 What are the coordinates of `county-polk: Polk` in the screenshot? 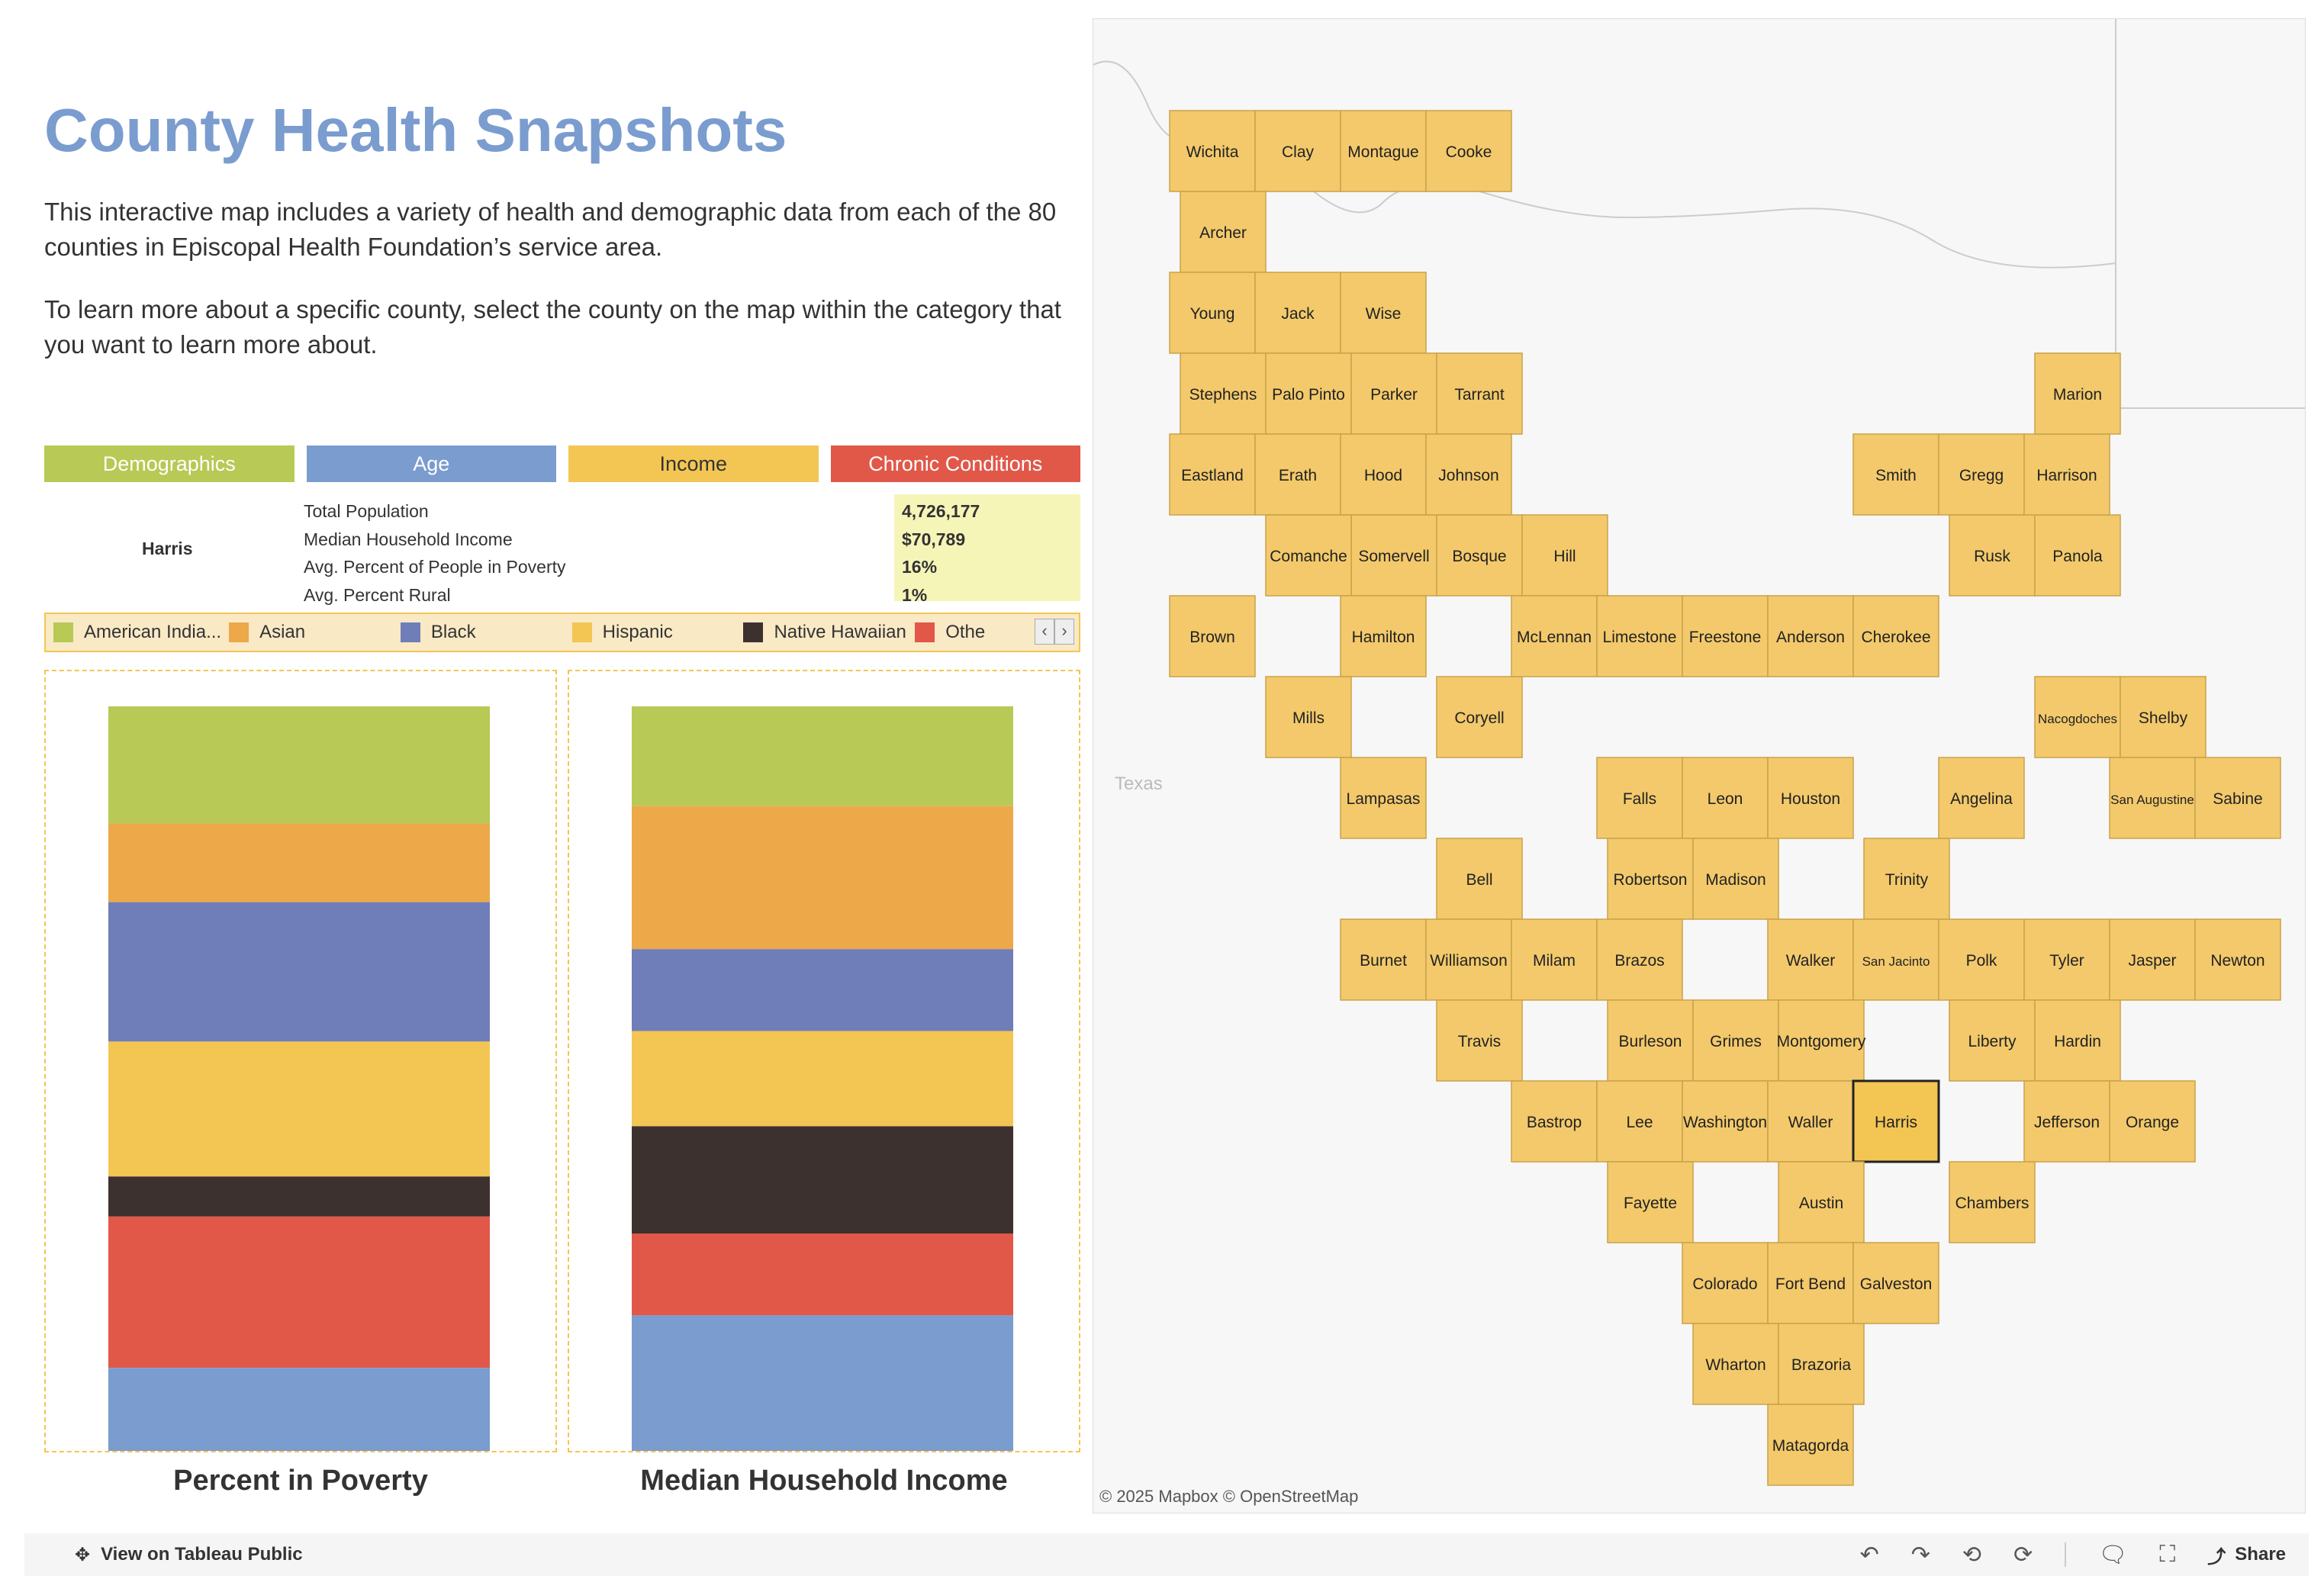 It's located at (1981, 959).